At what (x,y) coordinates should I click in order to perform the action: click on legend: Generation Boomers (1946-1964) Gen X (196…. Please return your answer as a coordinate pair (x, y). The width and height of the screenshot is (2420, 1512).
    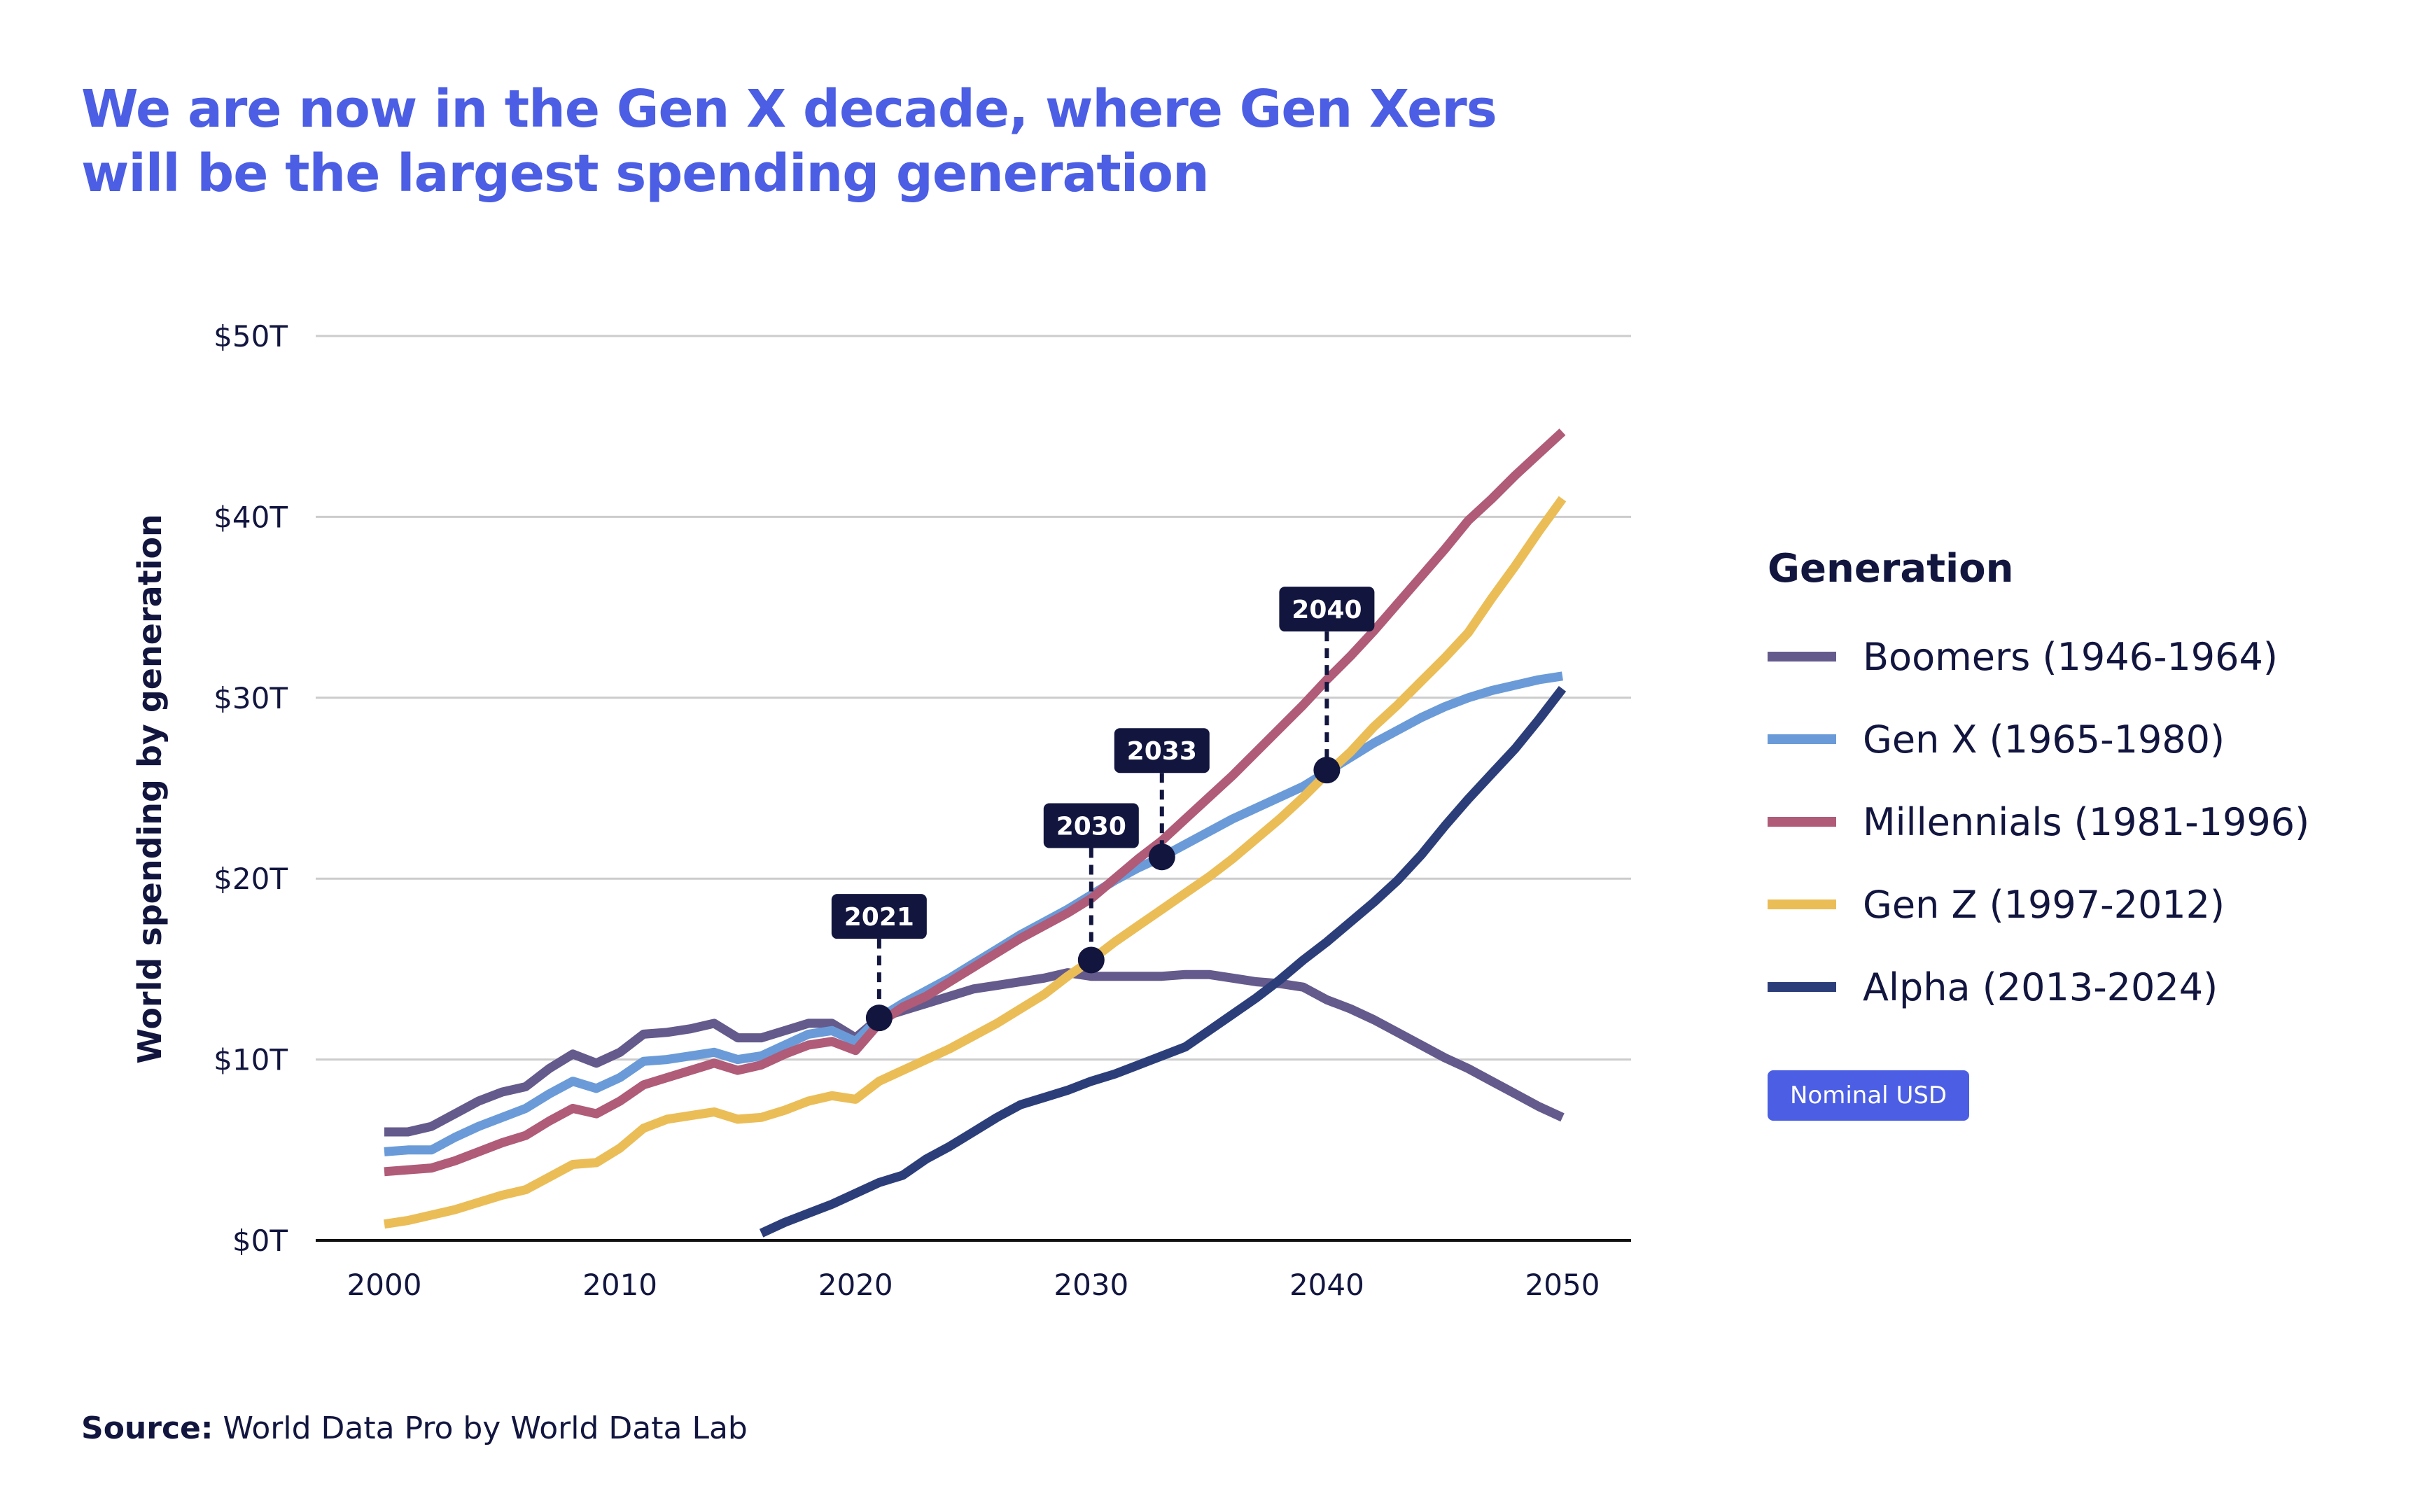
    Looking at the image, I should click on (2038, 833).